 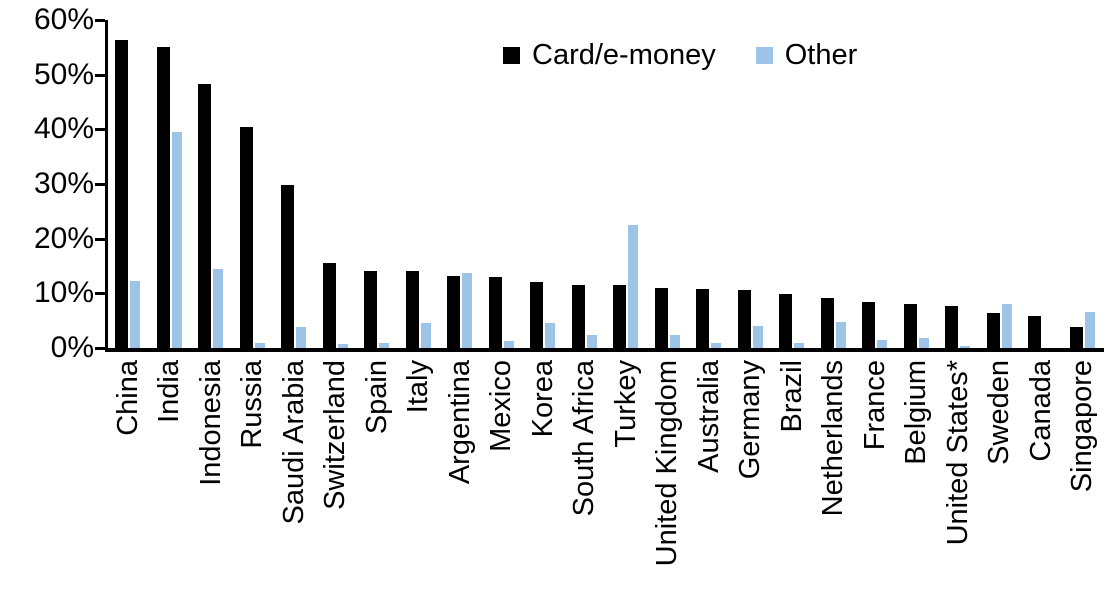 What do you see at coordinates (63, 129) in the screenshot?
I see `y-tick-label-40: 40%` at bounding box center [63, 129].